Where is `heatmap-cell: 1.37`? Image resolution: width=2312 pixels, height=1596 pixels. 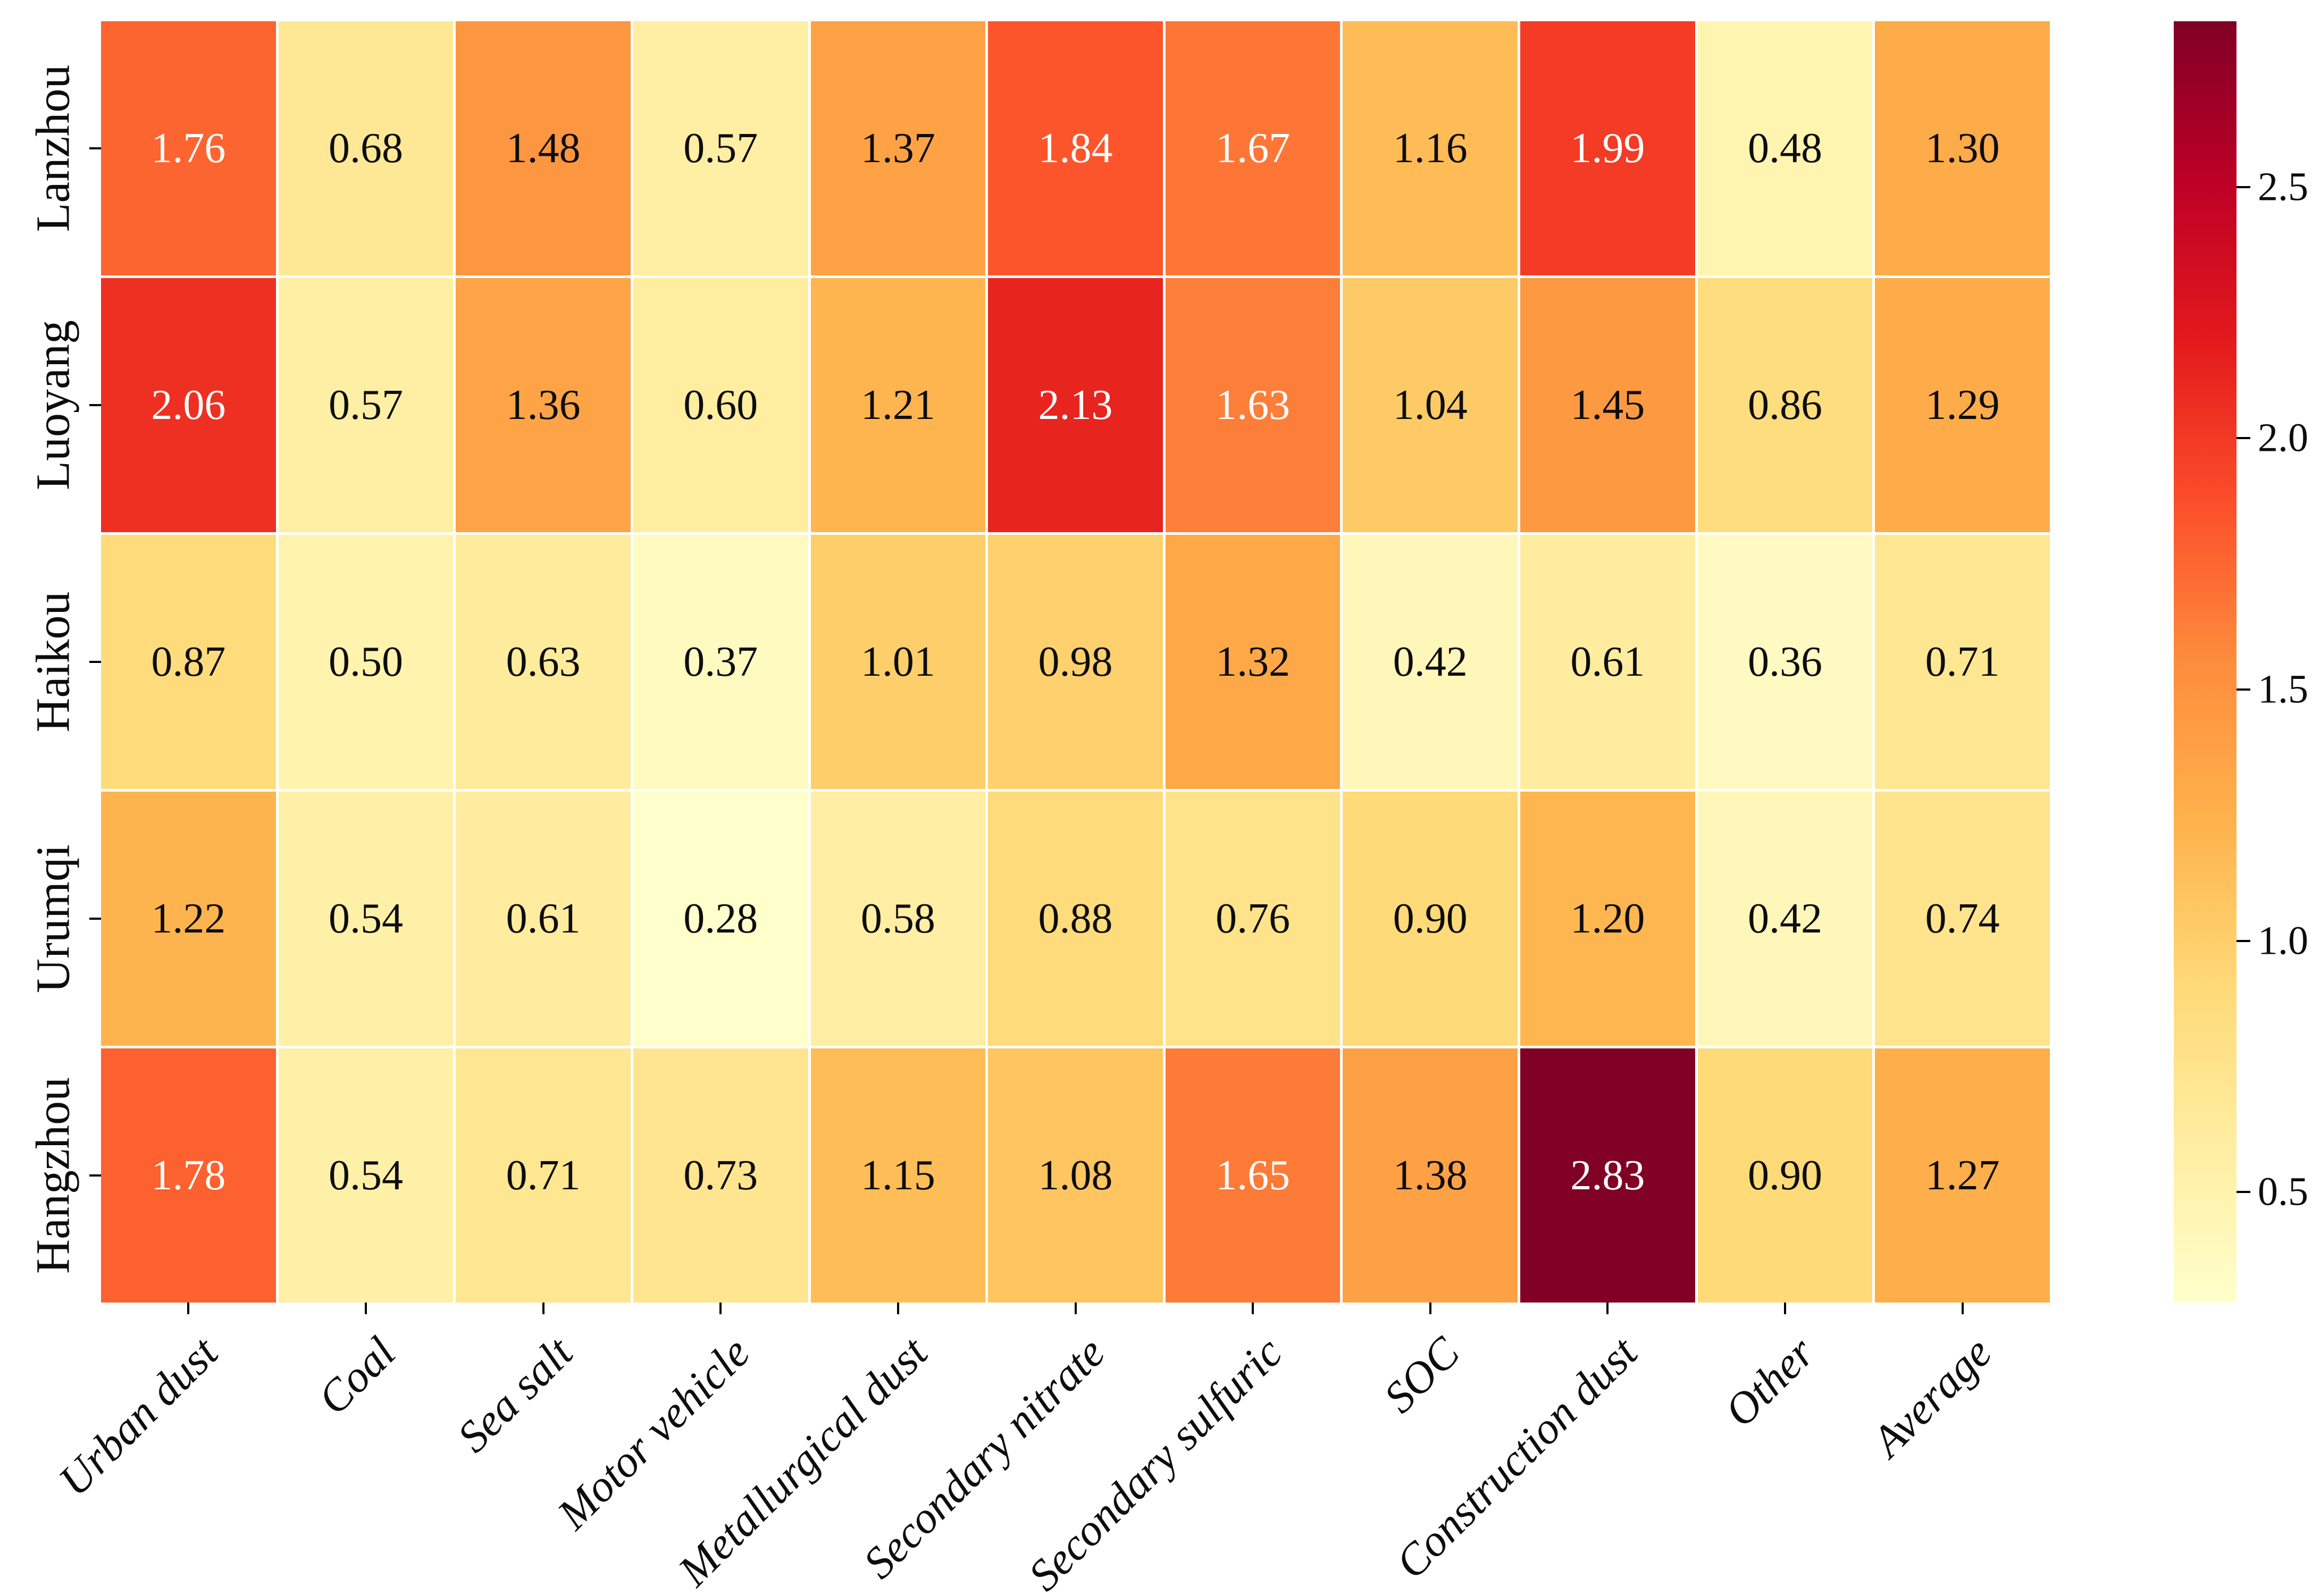 heatmap-cell: 1.37 is located at coordinates (898, 148).